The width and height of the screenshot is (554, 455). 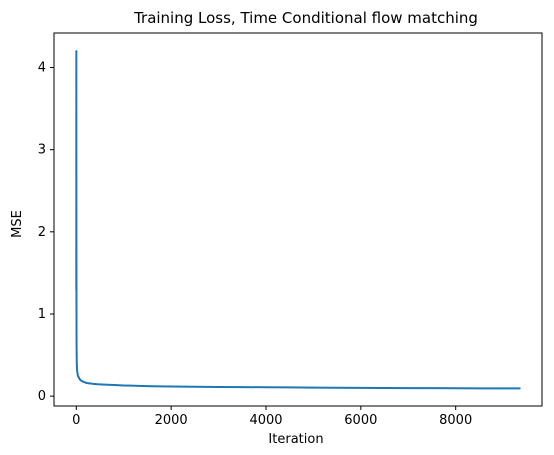 I want to click on x-axis-label: Iteration, so click(x=295, y=439).